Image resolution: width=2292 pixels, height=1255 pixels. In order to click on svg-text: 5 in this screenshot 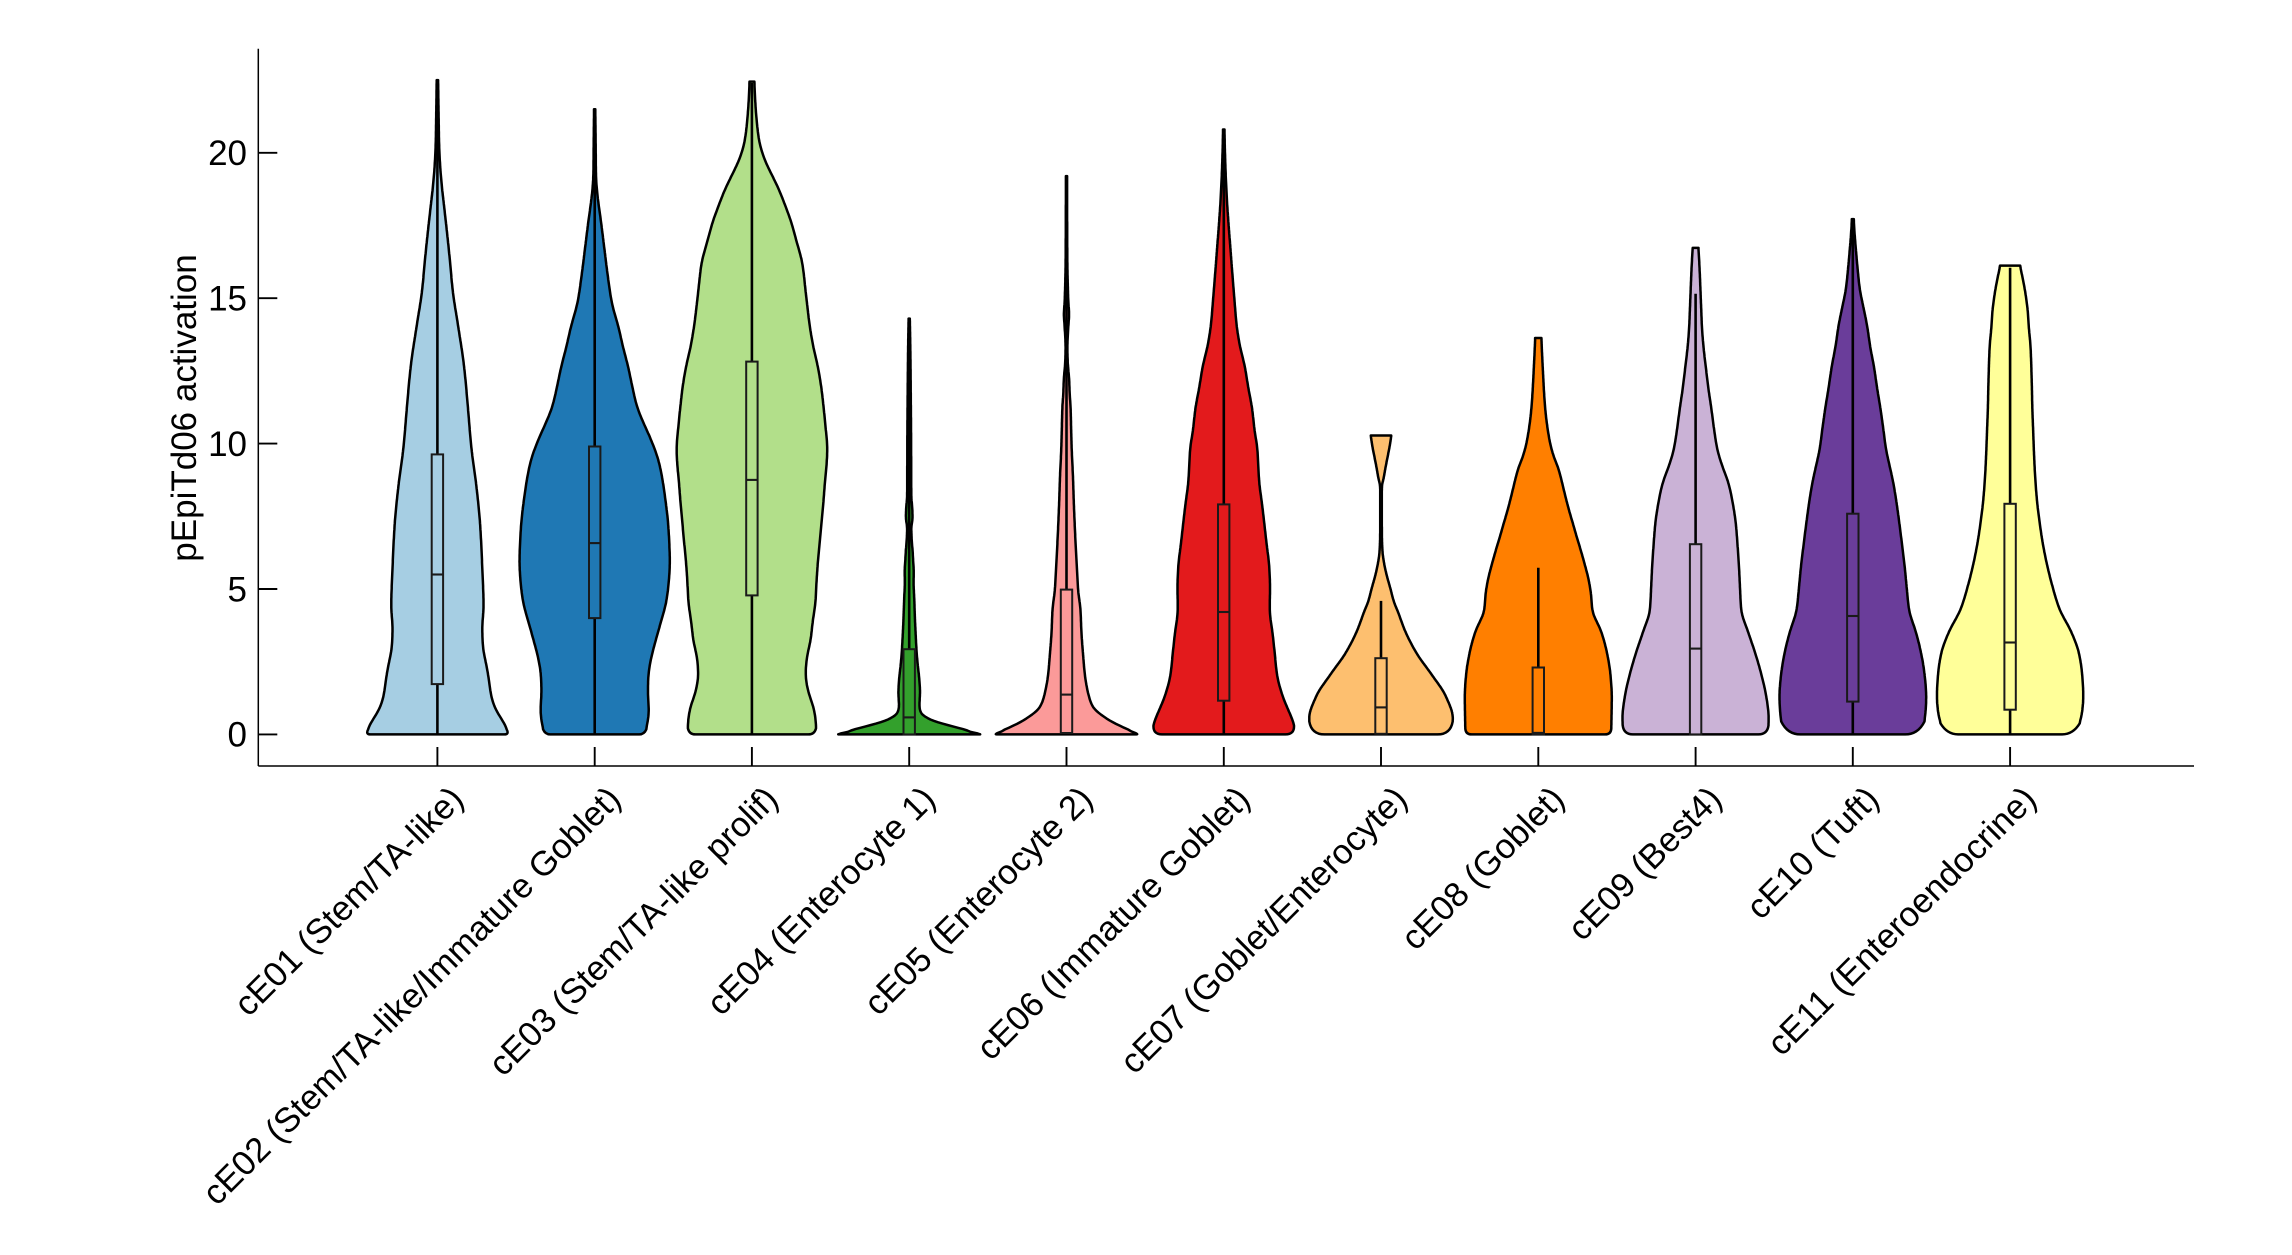, I will do `click(237, 589)`.